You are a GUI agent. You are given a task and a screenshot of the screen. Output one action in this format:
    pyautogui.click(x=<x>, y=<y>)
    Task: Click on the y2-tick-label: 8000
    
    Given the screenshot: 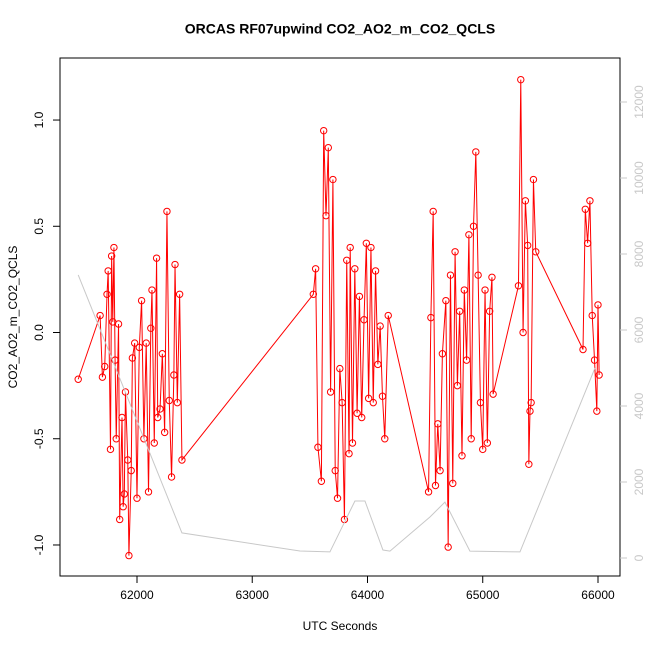 What is the action you would take?
    pyautogui.click(x=639, y=253)
    